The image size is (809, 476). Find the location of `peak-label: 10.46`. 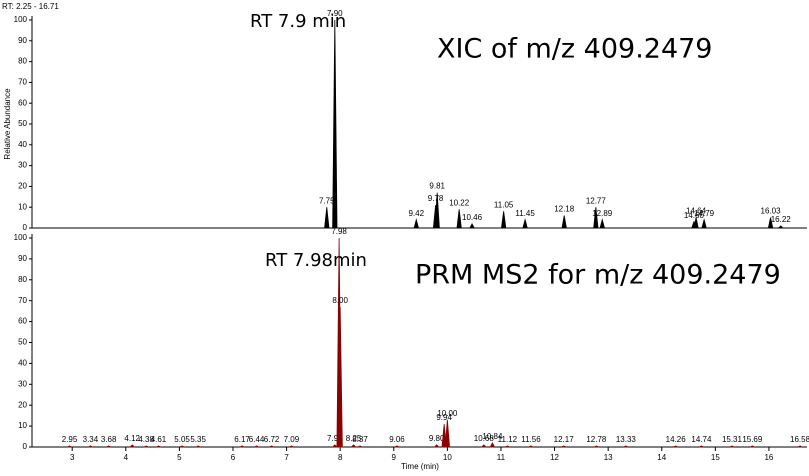

peak-label: 10.46 is located at coordinates (472, 217).